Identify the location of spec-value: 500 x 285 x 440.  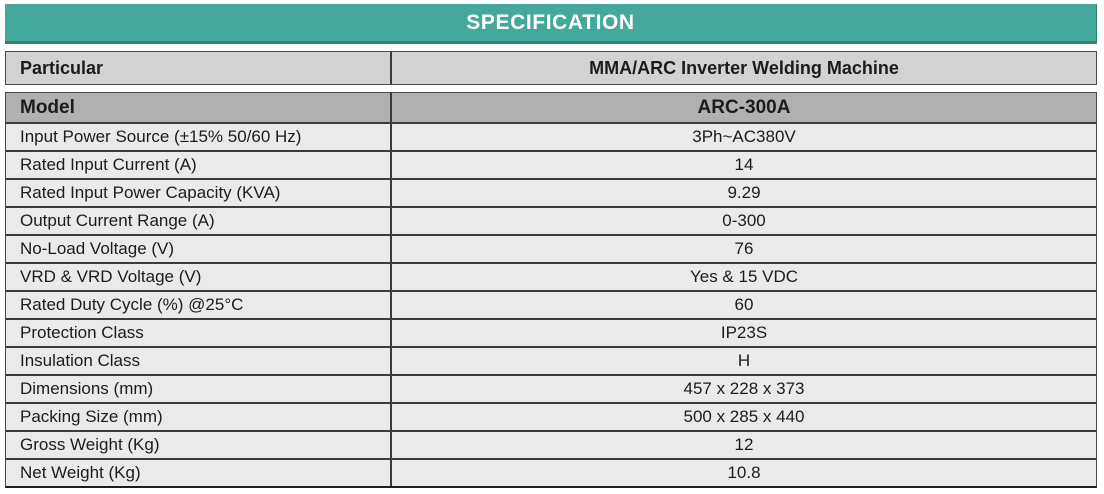
(744, 416).